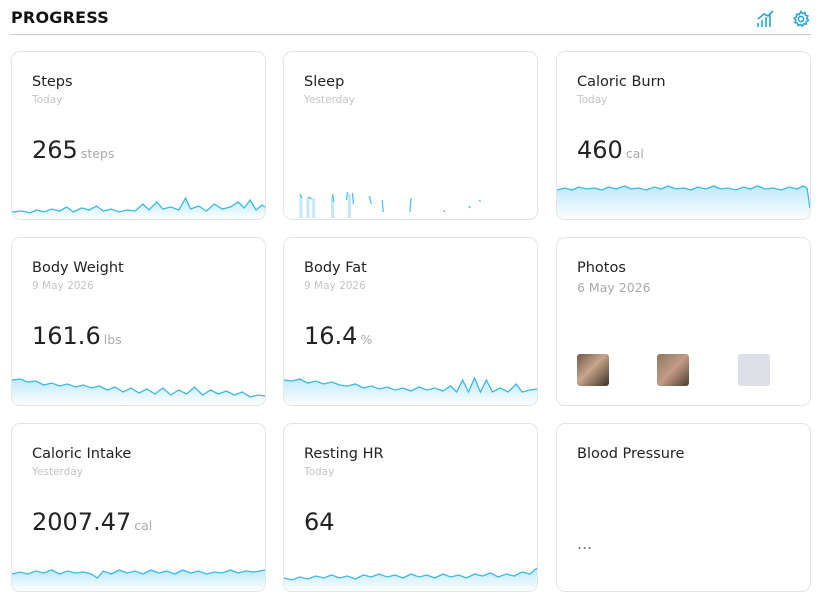 The width and height of the screenshot is (821, 602). I want to click on card: Resting HR Today 64, so click(410, 507).